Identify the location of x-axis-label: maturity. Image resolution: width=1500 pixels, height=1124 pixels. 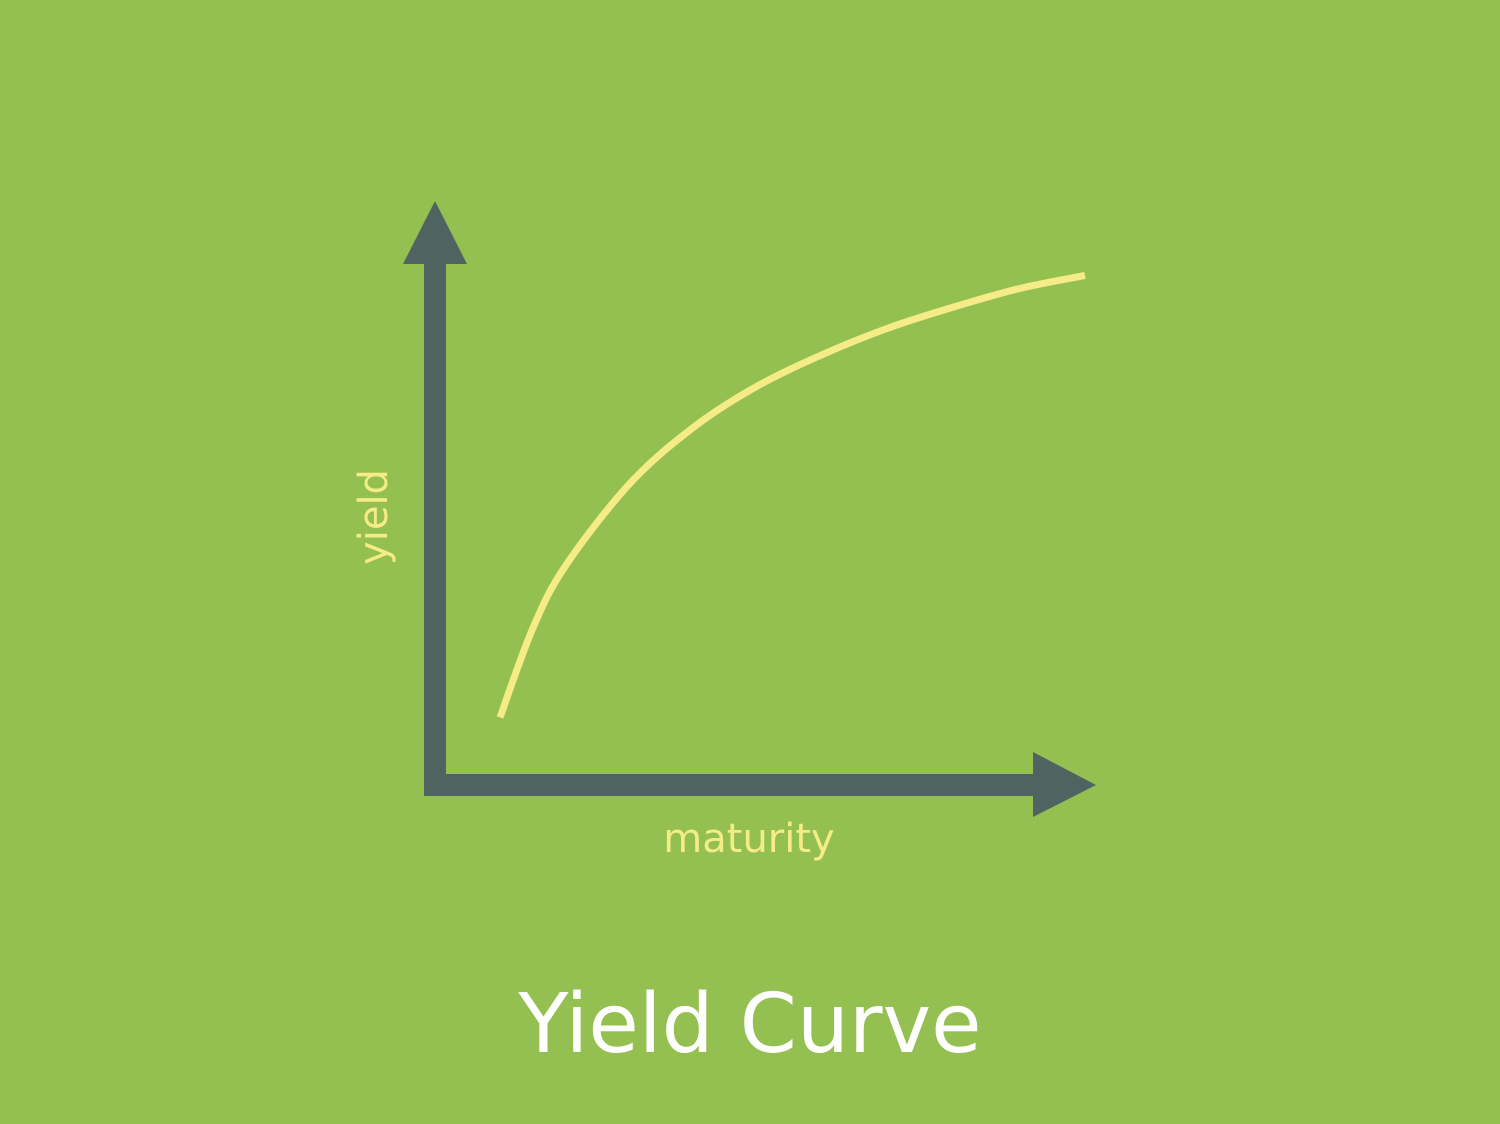
(748, 839).